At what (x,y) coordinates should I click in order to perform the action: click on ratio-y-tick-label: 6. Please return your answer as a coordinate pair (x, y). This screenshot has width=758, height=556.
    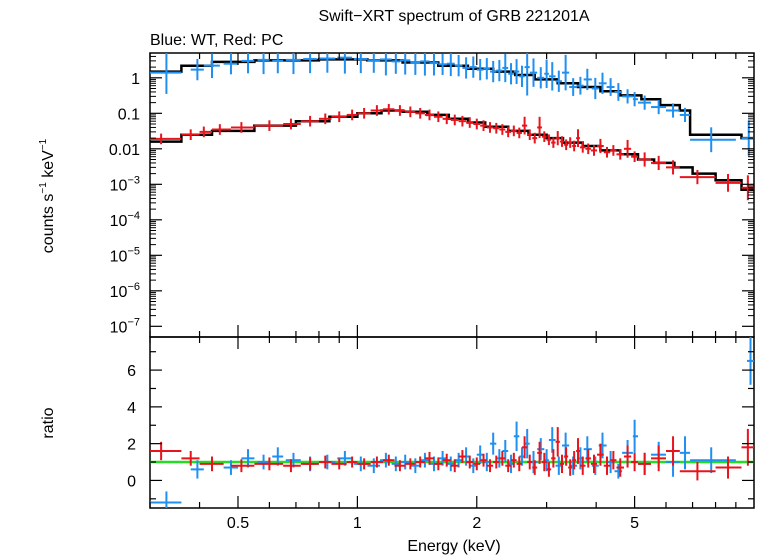
    Looking at the image, I should click on (131, 371).